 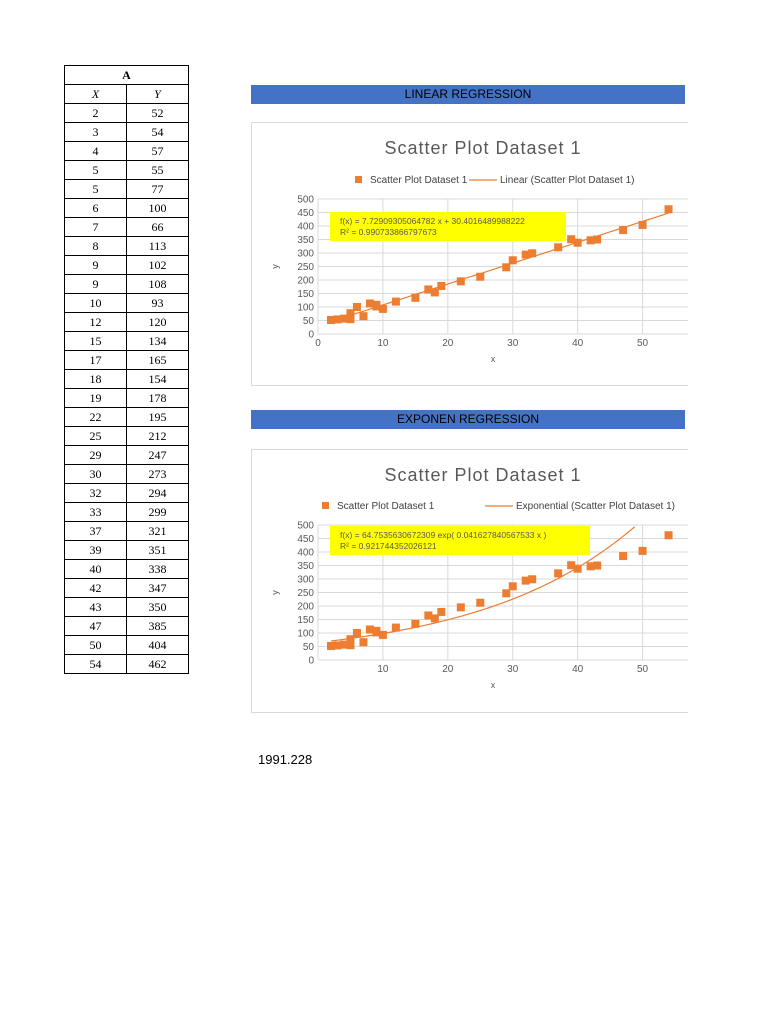 What do you see at coordinates (95, 588) in the screenshot?
I see `x-cell: 42` at bounding box center [95, 588].